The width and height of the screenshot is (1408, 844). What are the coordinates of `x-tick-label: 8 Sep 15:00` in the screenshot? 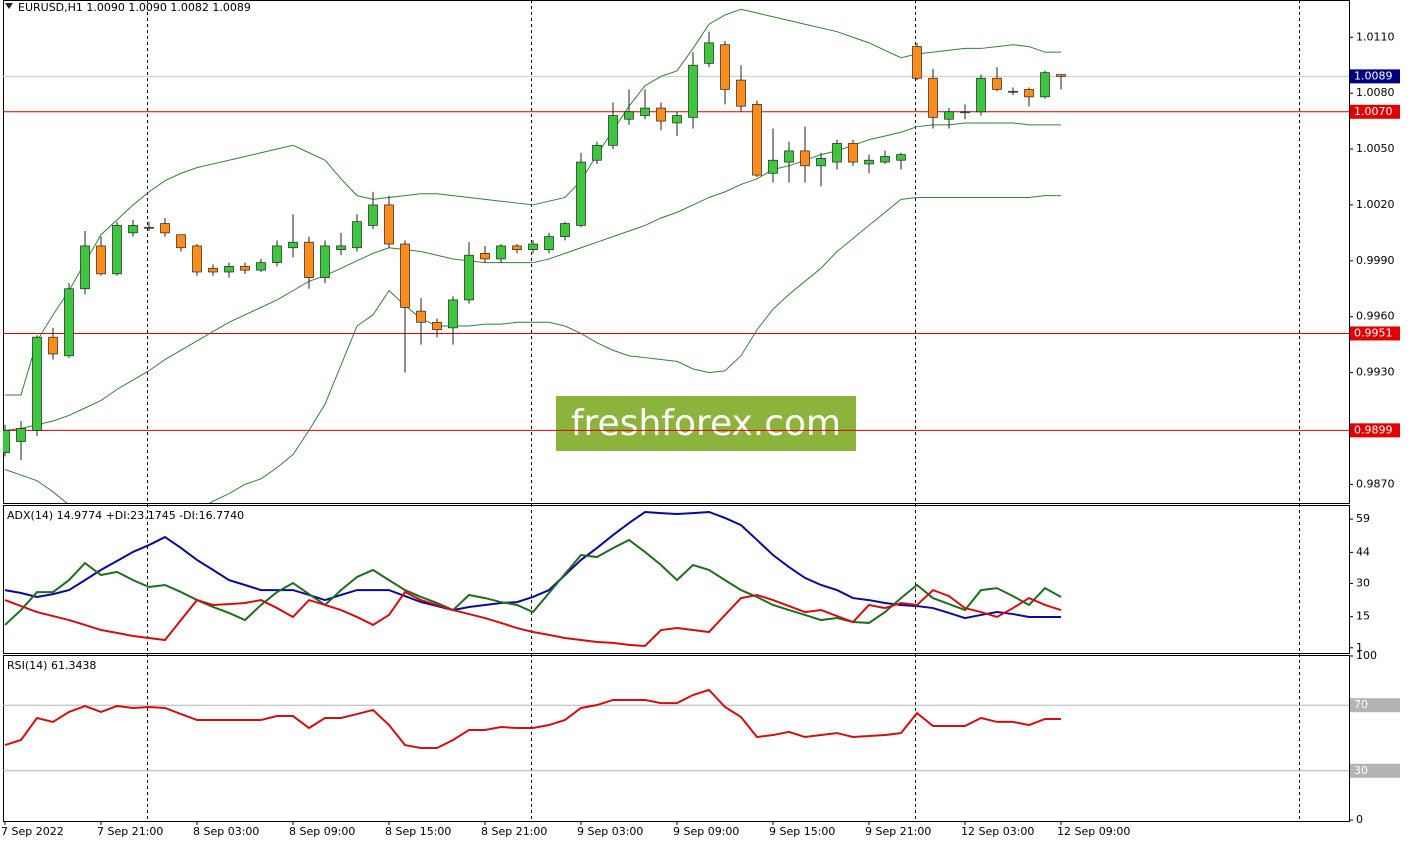 It's located at (418, 831).